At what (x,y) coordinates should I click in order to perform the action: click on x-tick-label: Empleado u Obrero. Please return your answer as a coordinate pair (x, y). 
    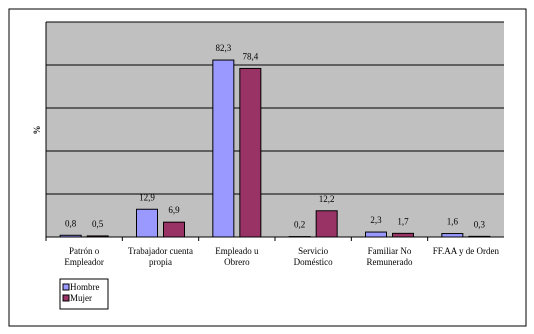
    Looking at the image, I should click on (237, 256).